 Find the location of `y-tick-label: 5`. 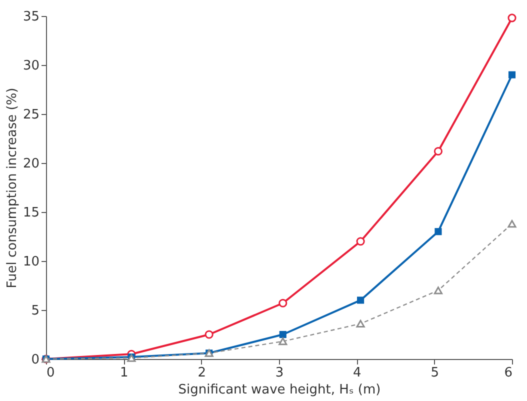

y-tick-label: 5 is located at coordinates (35, 311).